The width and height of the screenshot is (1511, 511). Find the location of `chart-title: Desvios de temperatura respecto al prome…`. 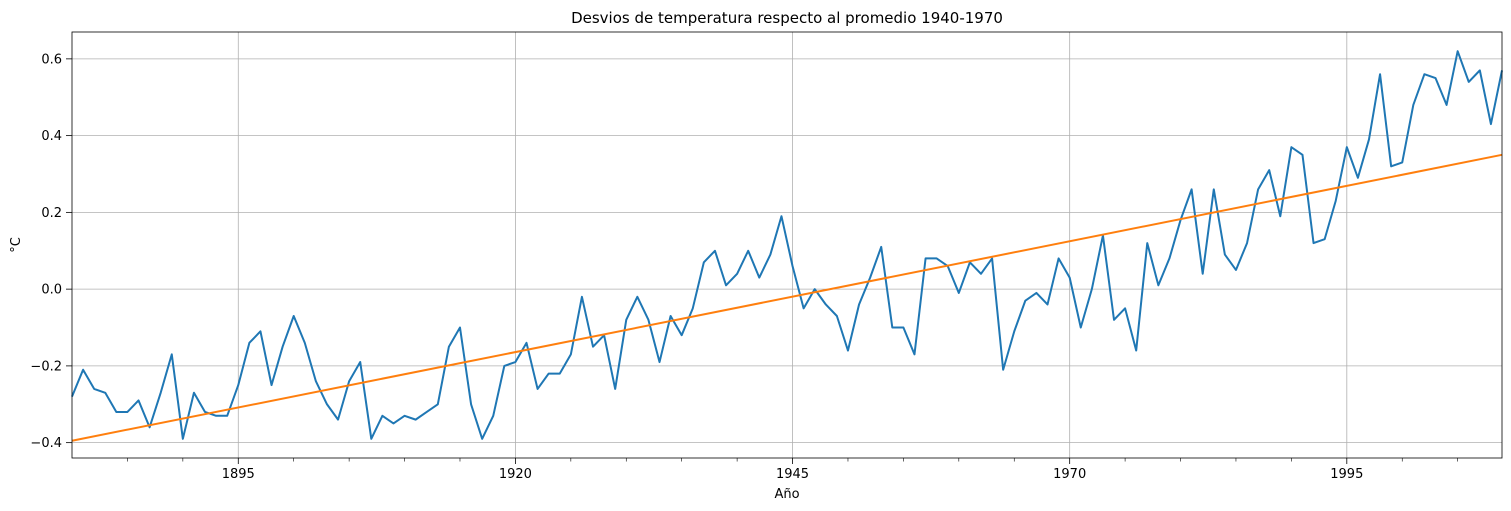

chart-title: Desvios de temperatura respecto al prome… is located at coordinates (787, 18).